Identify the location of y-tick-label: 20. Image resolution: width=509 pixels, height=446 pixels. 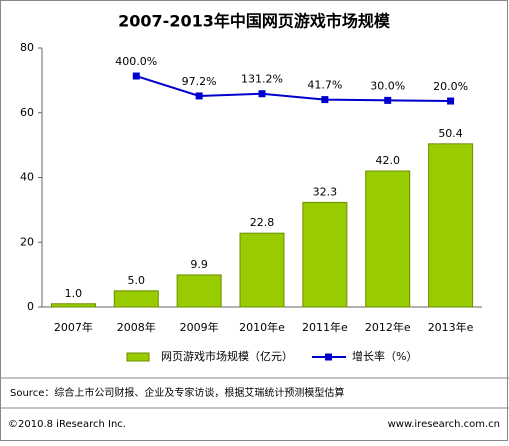
(27, 241).